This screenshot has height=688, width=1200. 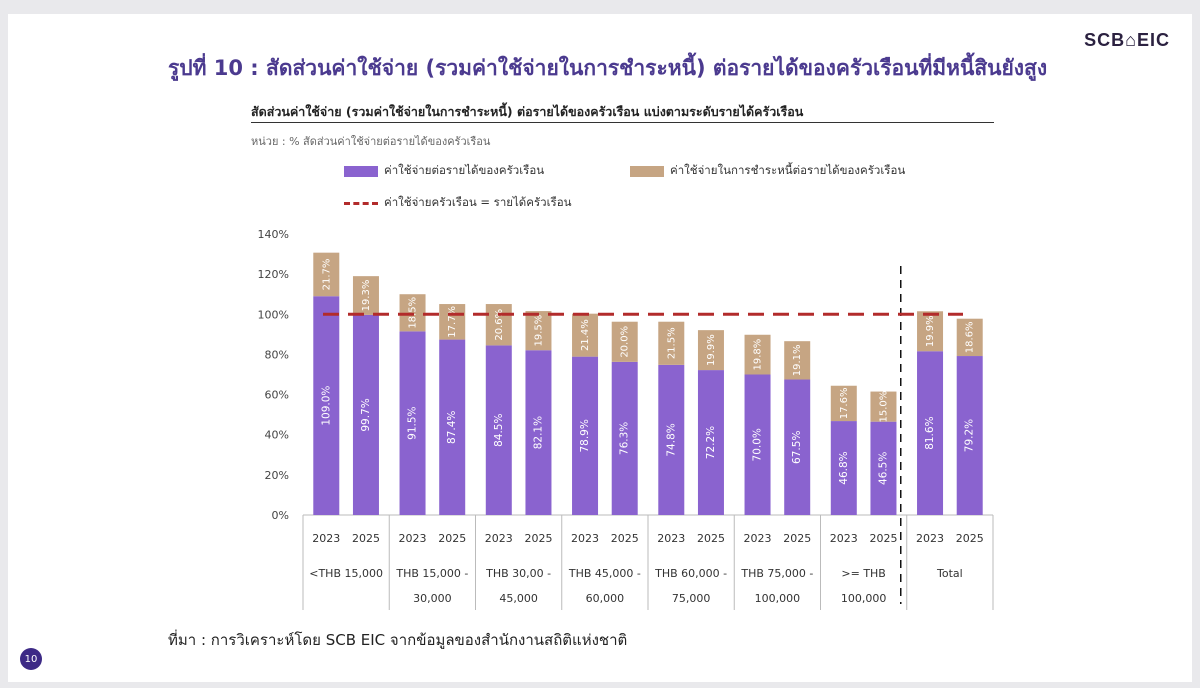 What do you see at coordinates (277, 395) in the screenshot?
I see `y-tick-label: 60%` at bounding box center [277, 395].